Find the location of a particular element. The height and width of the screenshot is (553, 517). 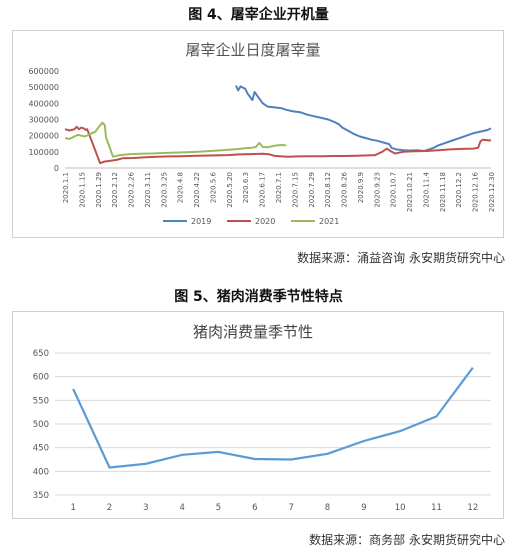

x-tick-label: 3 is located at coordinates (145, 508).